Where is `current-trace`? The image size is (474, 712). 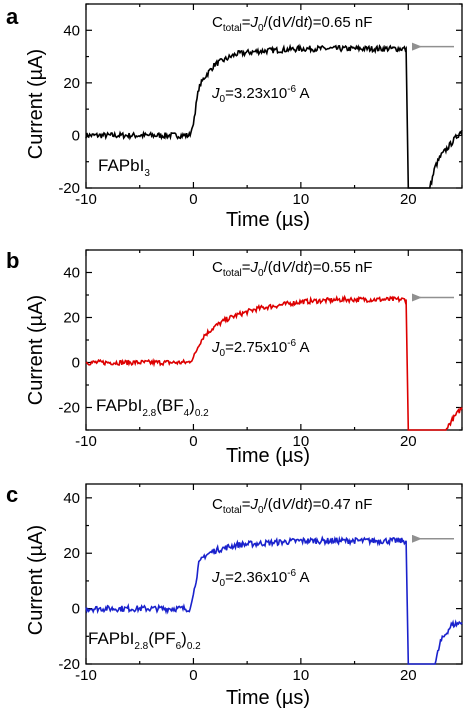 current-trace is located at coordinates (274, 600).